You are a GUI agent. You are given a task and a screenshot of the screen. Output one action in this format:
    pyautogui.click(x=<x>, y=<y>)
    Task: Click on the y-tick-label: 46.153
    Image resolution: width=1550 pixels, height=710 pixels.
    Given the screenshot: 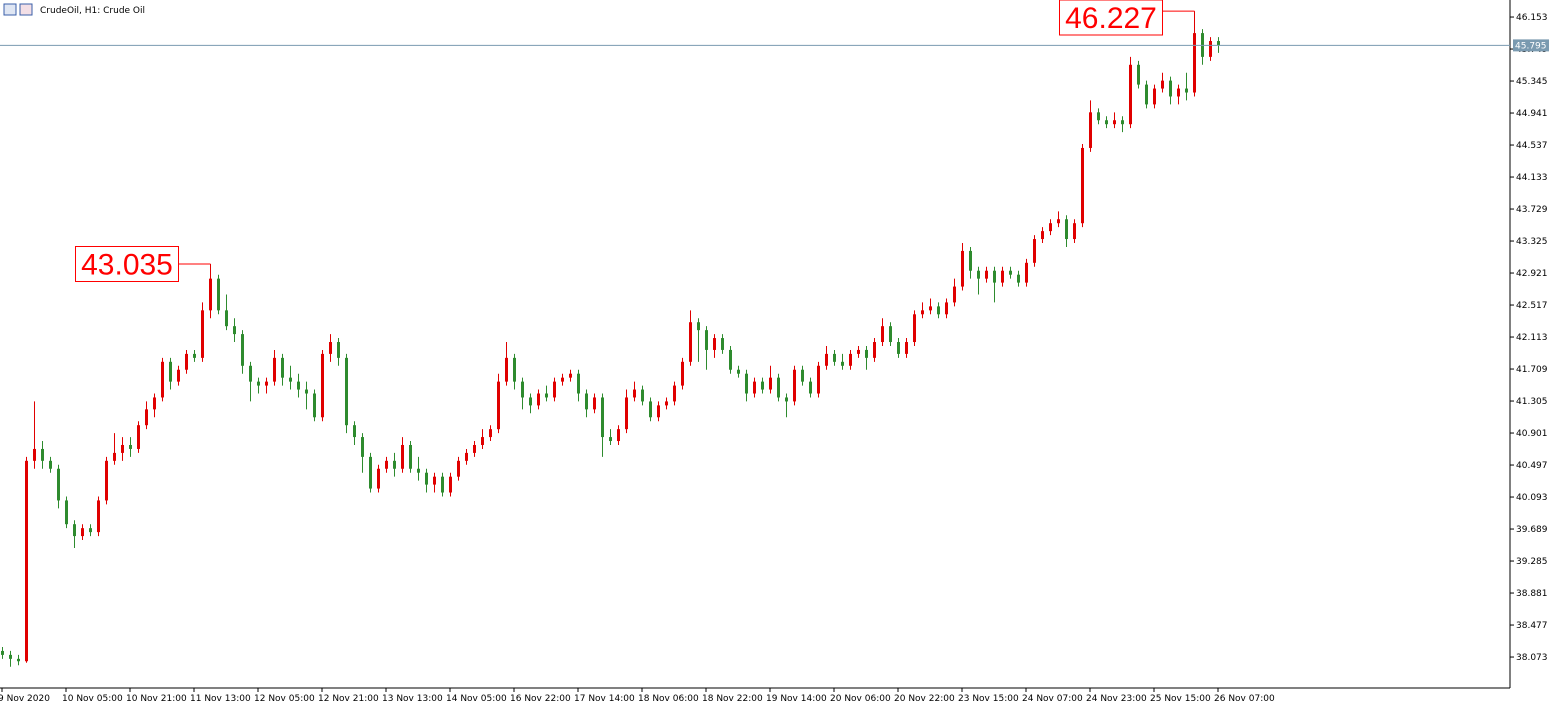 What is the action you would take?
    pyautogui.click(x=1532, y=18)
    